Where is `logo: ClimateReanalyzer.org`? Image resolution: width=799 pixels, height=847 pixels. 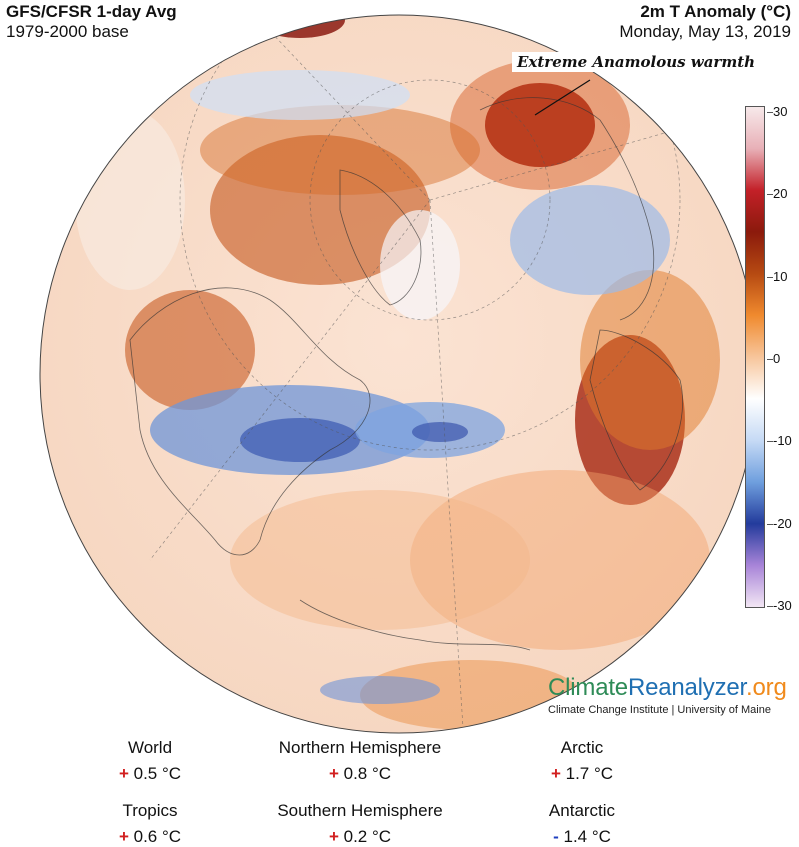
logo: ClimateReanalyzer.org is located at coordinates (667, 688).